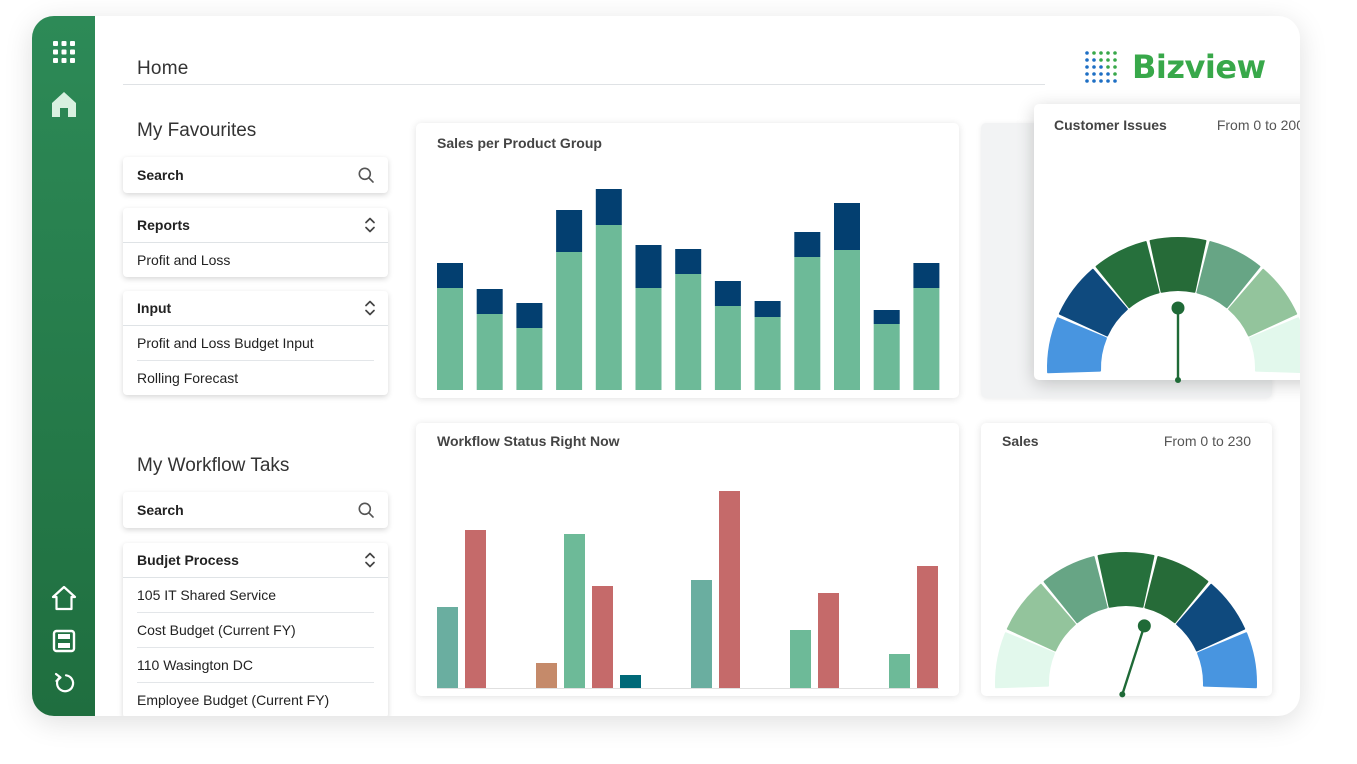 This screenshot has height=764, width=1357. I want to click on list-item: 110 Wasington DC, so click(255, 665).